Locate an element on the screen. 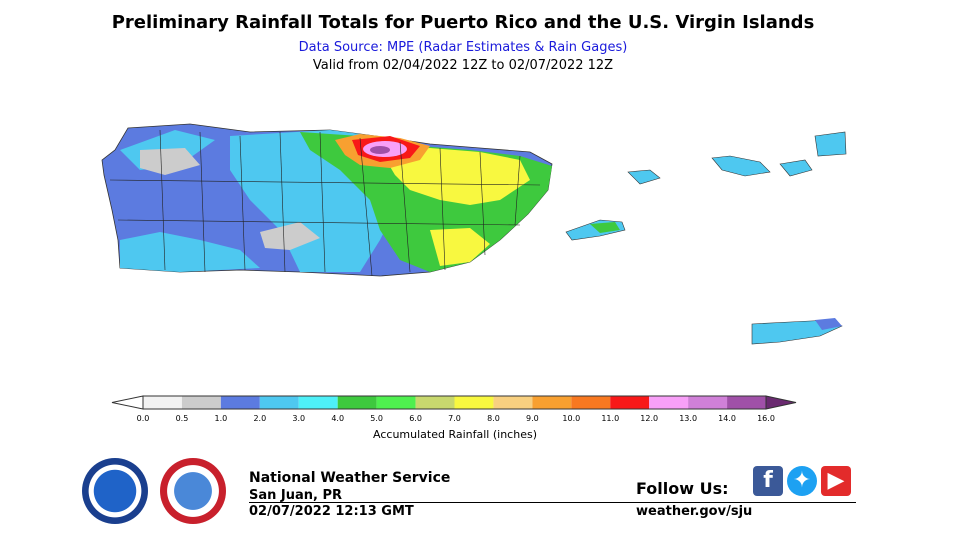 The height and width of the screenshot is (540, 960). rain-zone-3in-south is located at coordinates (190, 252).